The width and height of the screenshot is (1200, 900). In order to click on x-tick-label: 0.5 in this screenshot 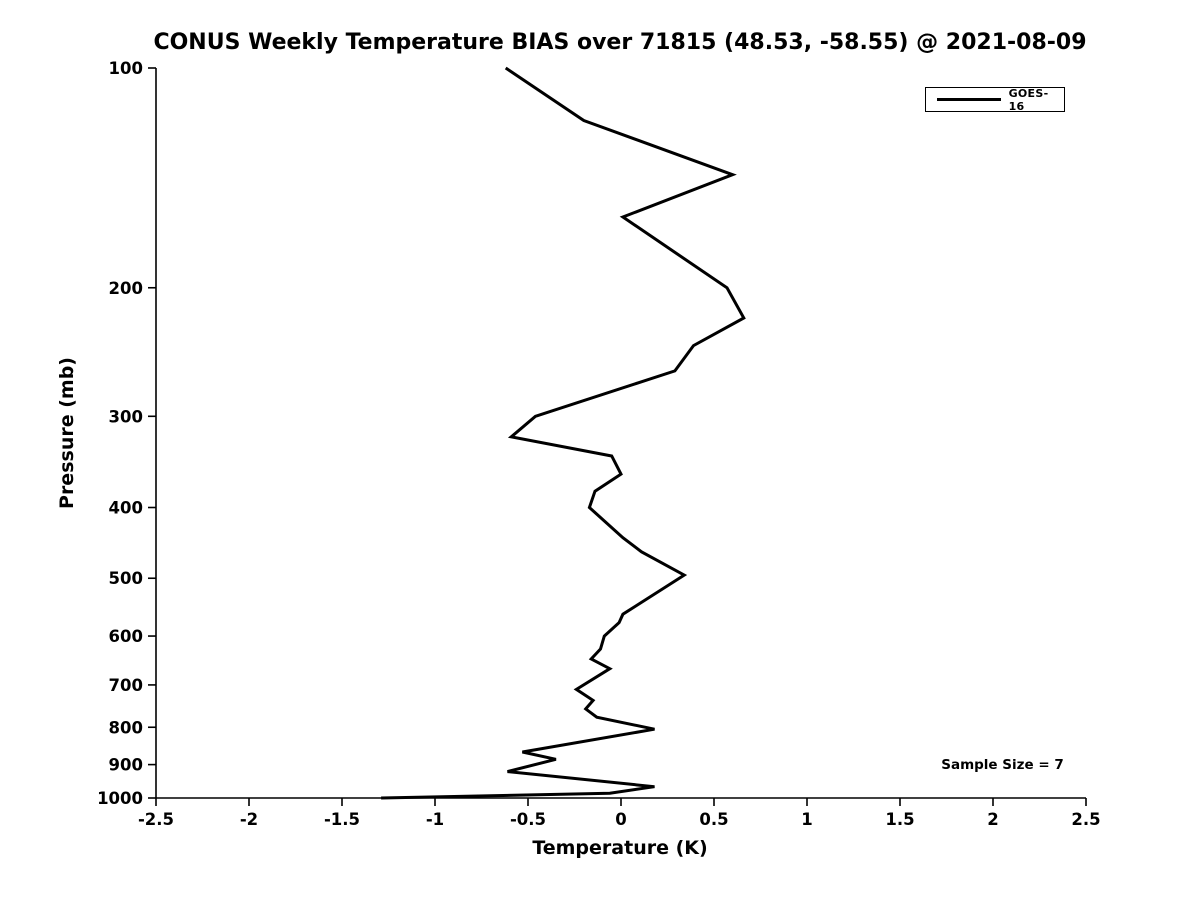, I will do `click(713, 819)`.